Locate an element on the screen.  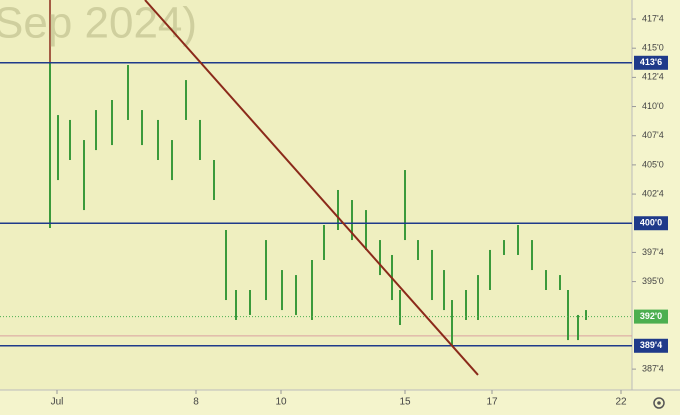
y-tick-label: 410'0 is located at coordinates (653, 106).